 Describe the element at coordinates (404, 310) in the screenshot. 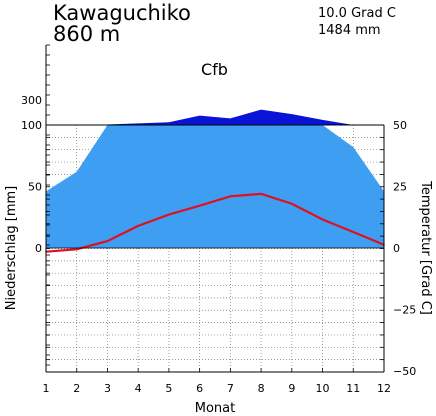

I see `right-tick-label: −25` at that location.